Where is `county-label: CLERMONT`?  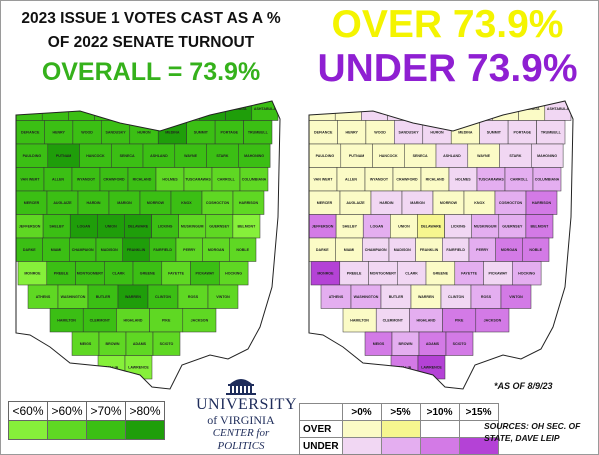
county-label: CLERMONT is located at coordinates (100, 321).